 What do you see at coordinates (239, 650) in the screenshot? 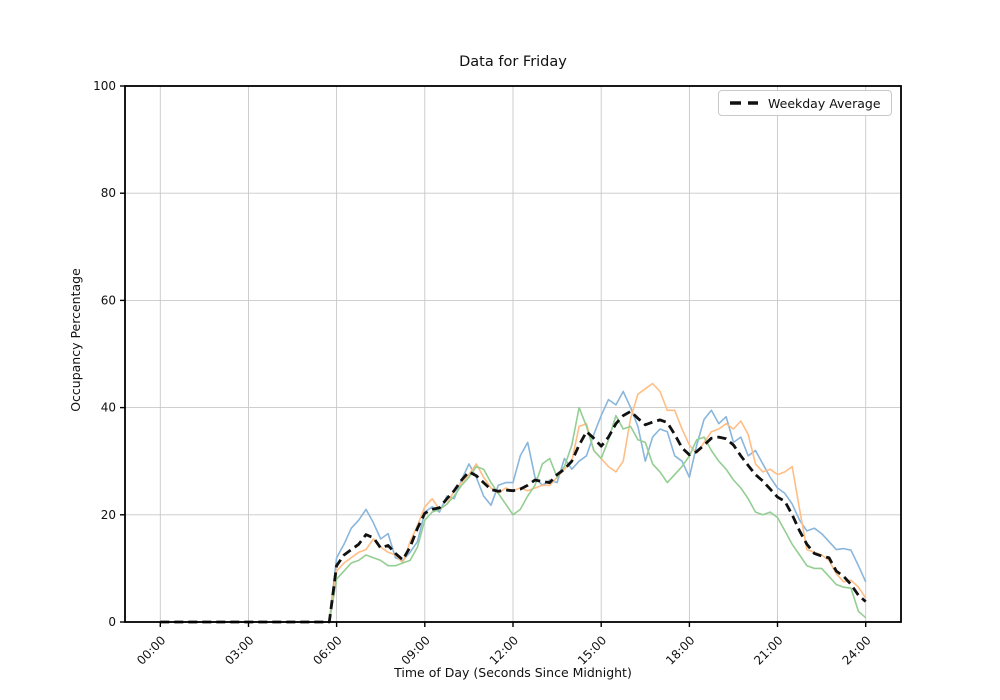
I see `x-tick-label: 03:00` at bounding box center [239, 650].